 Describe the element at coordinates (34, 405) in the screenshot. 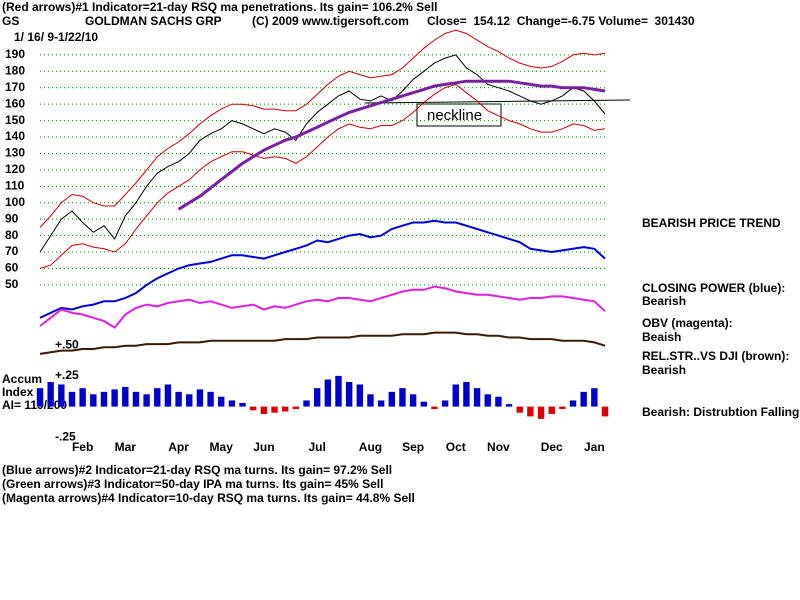

I see `ai-label: AI= 119/200` at that location.